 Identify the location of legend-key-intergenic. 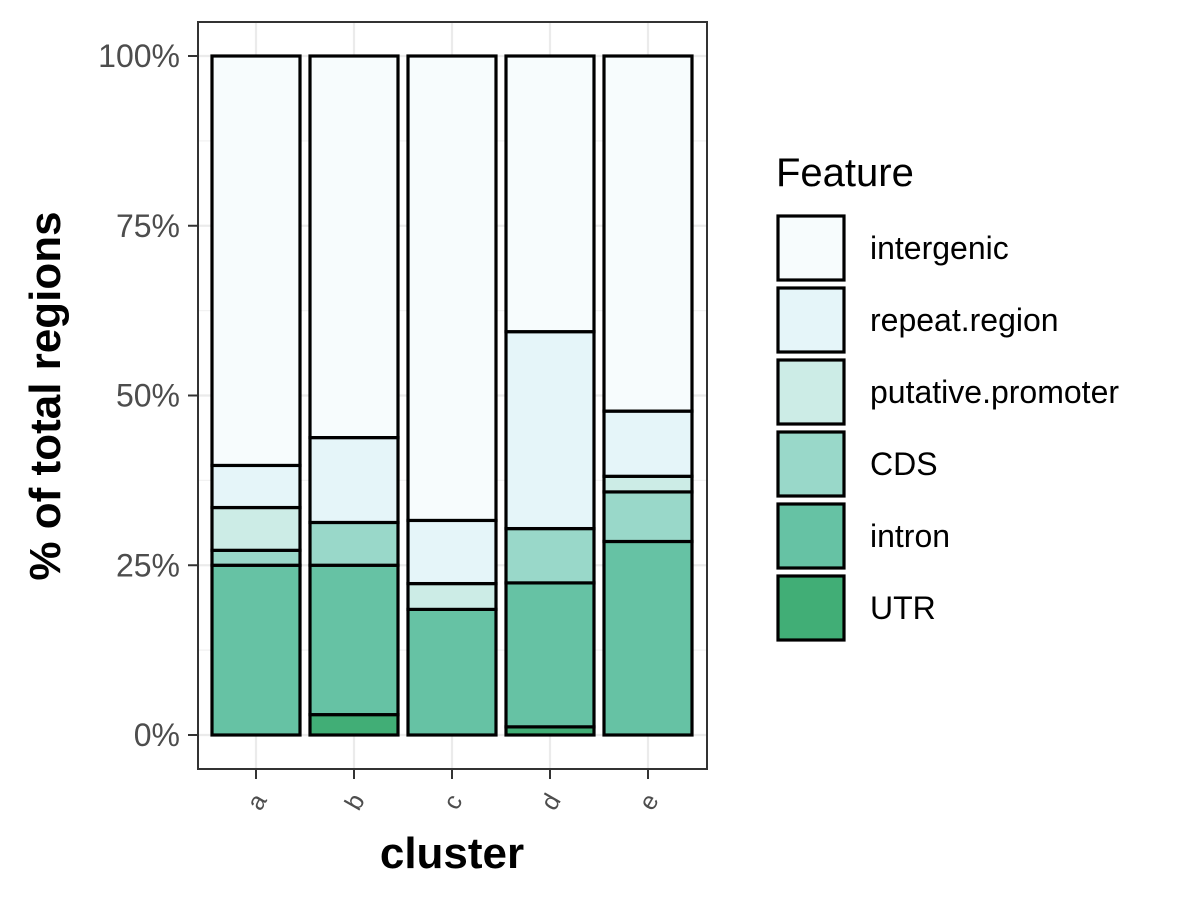
(811, 248).